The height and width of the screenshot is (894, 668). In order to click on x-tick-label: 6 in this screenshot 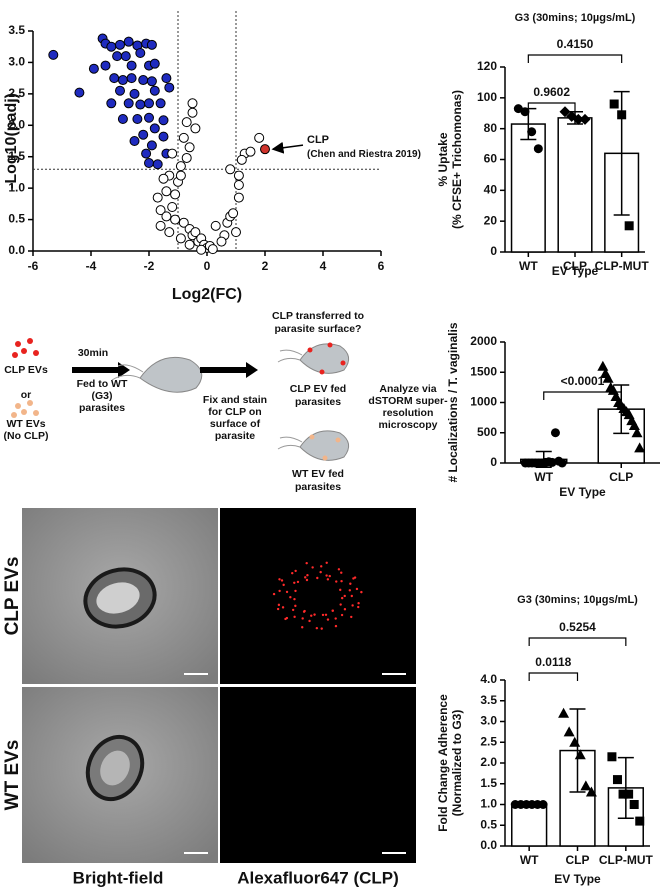, I will do `click(381, 266)`.